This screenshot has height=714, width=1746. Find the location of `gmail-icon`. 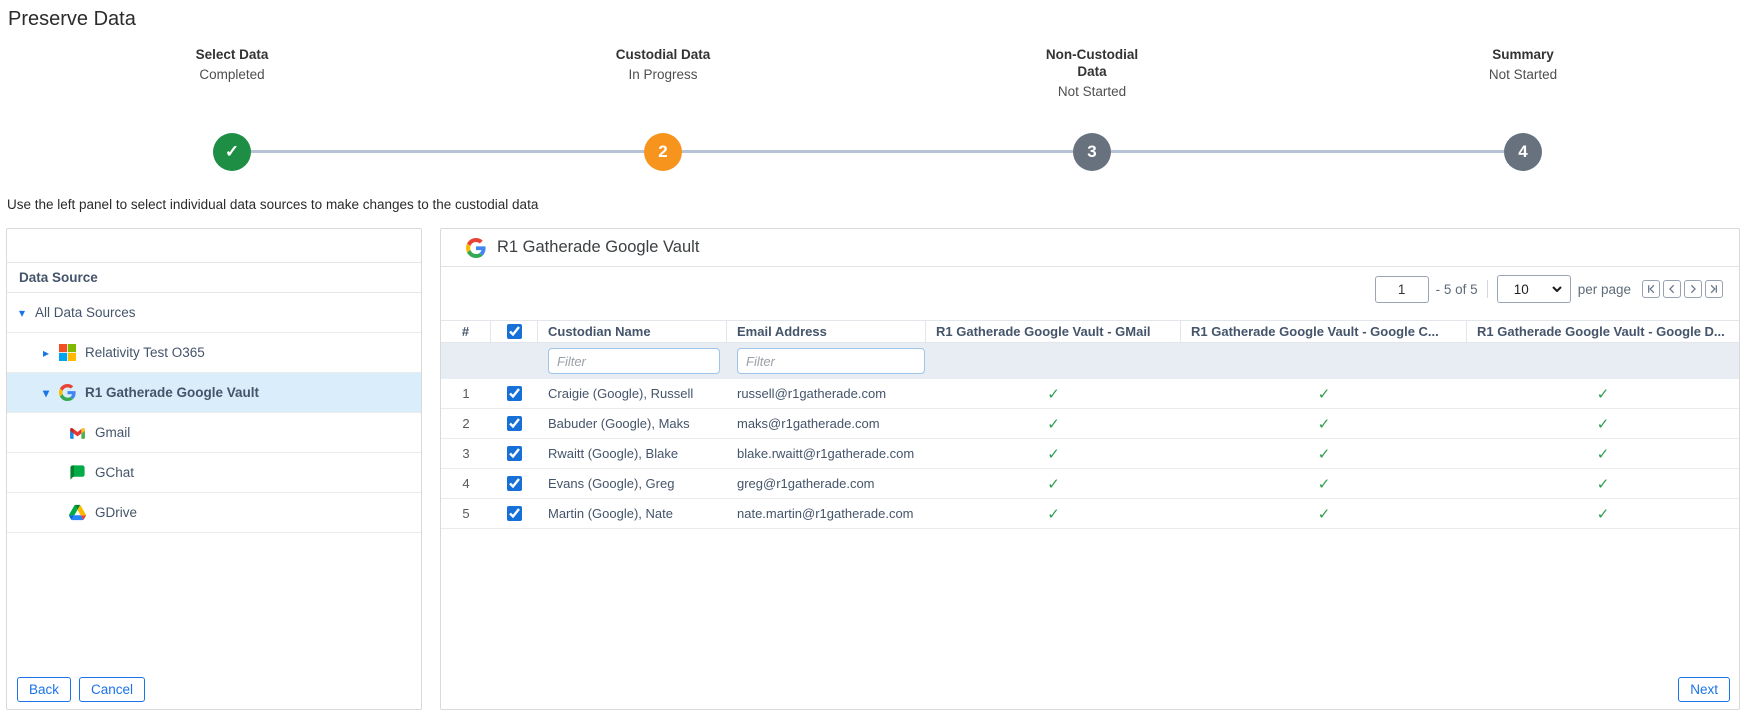

gmail-icon is located at coordinates (78, 433).